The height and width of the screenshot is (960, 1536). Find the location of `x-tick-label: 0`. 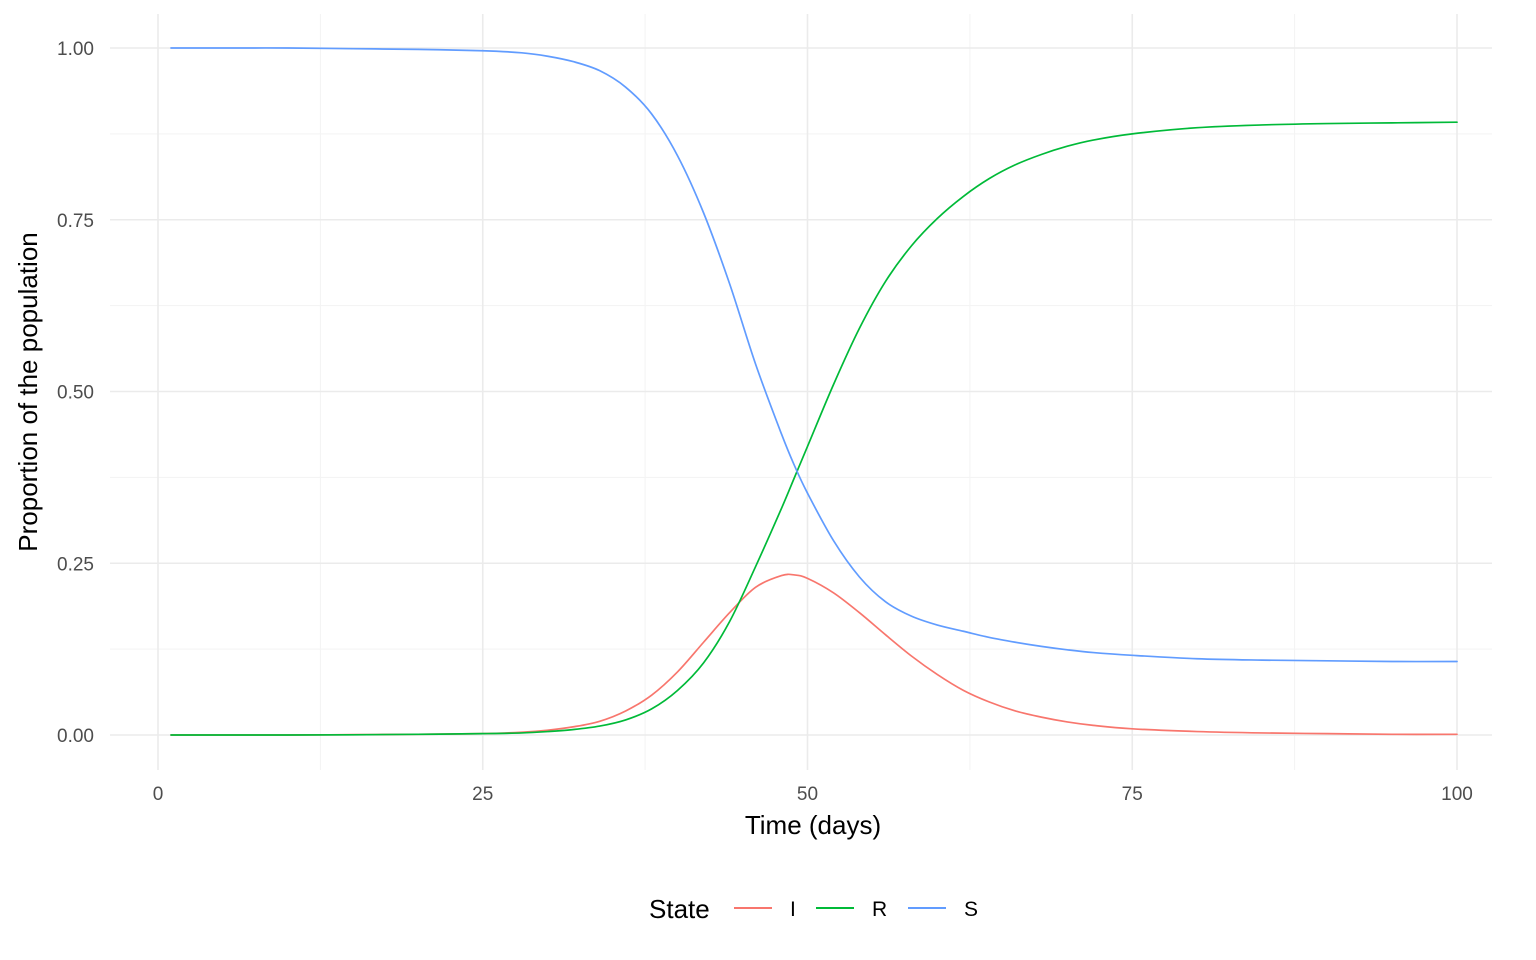

x-tick-label: 0 is located at coordinates (158, 794).